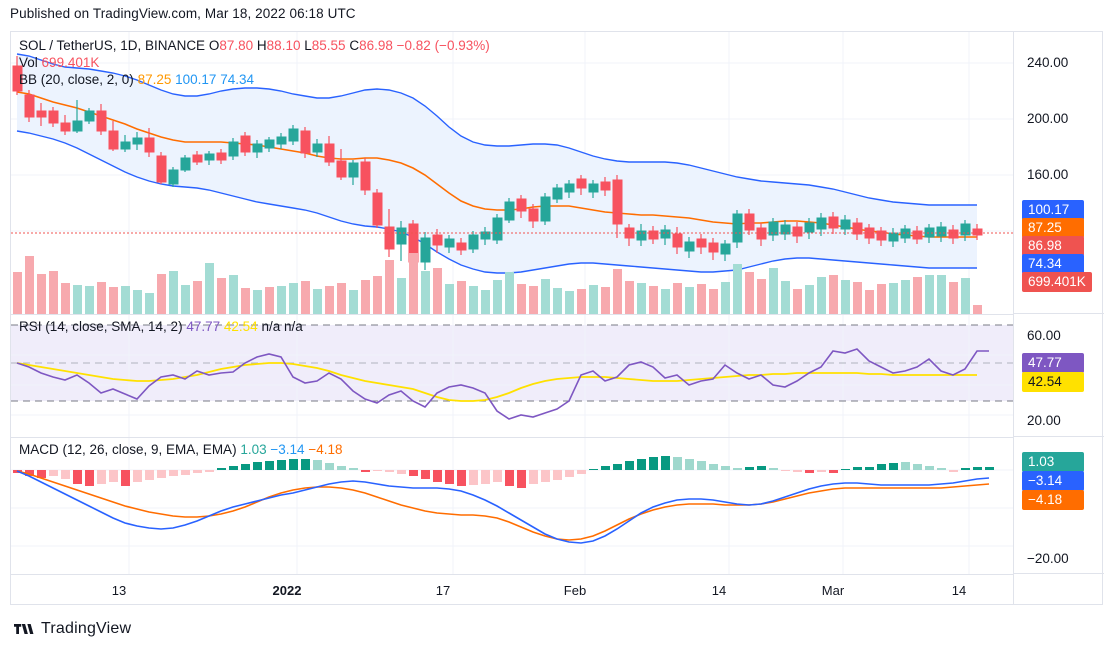 Image resolution: width=1113 pixels, height=652 pixels. Describe the element at coordinates (503, 472) in the screenshot. I see `macd-histogram` at that location.